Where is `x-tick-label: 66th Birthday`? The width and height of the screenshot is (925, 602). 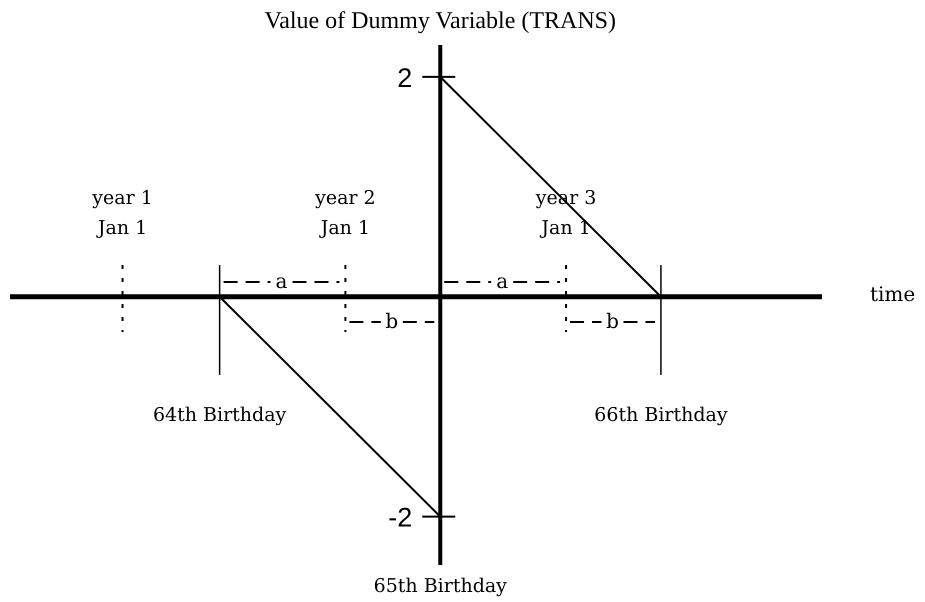
x-tick-label: 66th Birthday is located at coordinates (661, 415).